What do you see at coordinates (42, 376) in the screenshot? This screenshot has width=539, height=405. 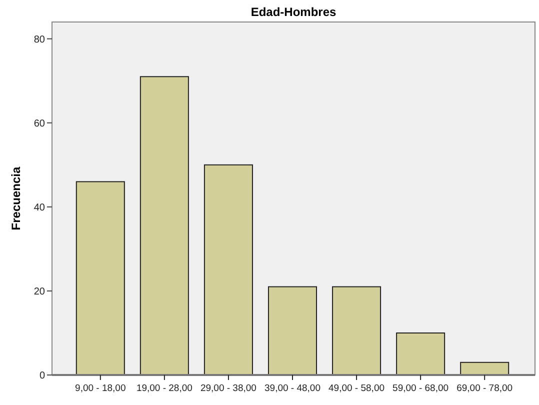 I see `y-tick-label: 0` at bounding box center [42, 376].